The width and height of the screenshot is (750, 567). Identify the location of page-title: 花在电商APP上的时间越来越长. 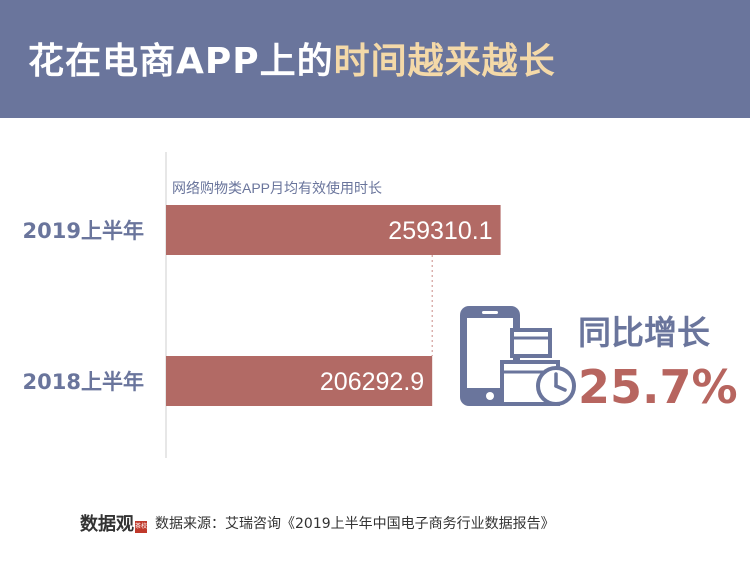
(292, 58).